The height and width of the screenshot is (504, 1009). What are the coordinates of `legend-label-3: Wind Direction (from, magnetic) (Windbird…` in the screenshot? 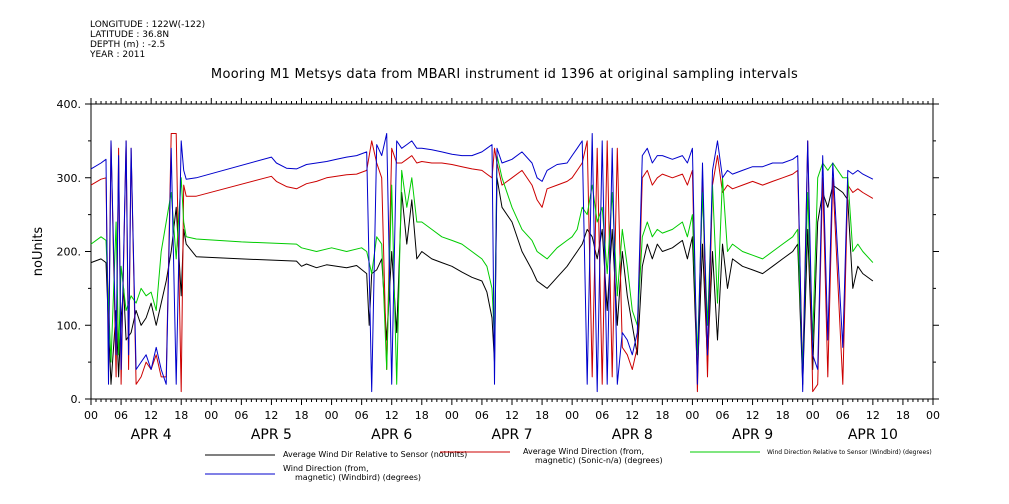 It's located at (352, 473).